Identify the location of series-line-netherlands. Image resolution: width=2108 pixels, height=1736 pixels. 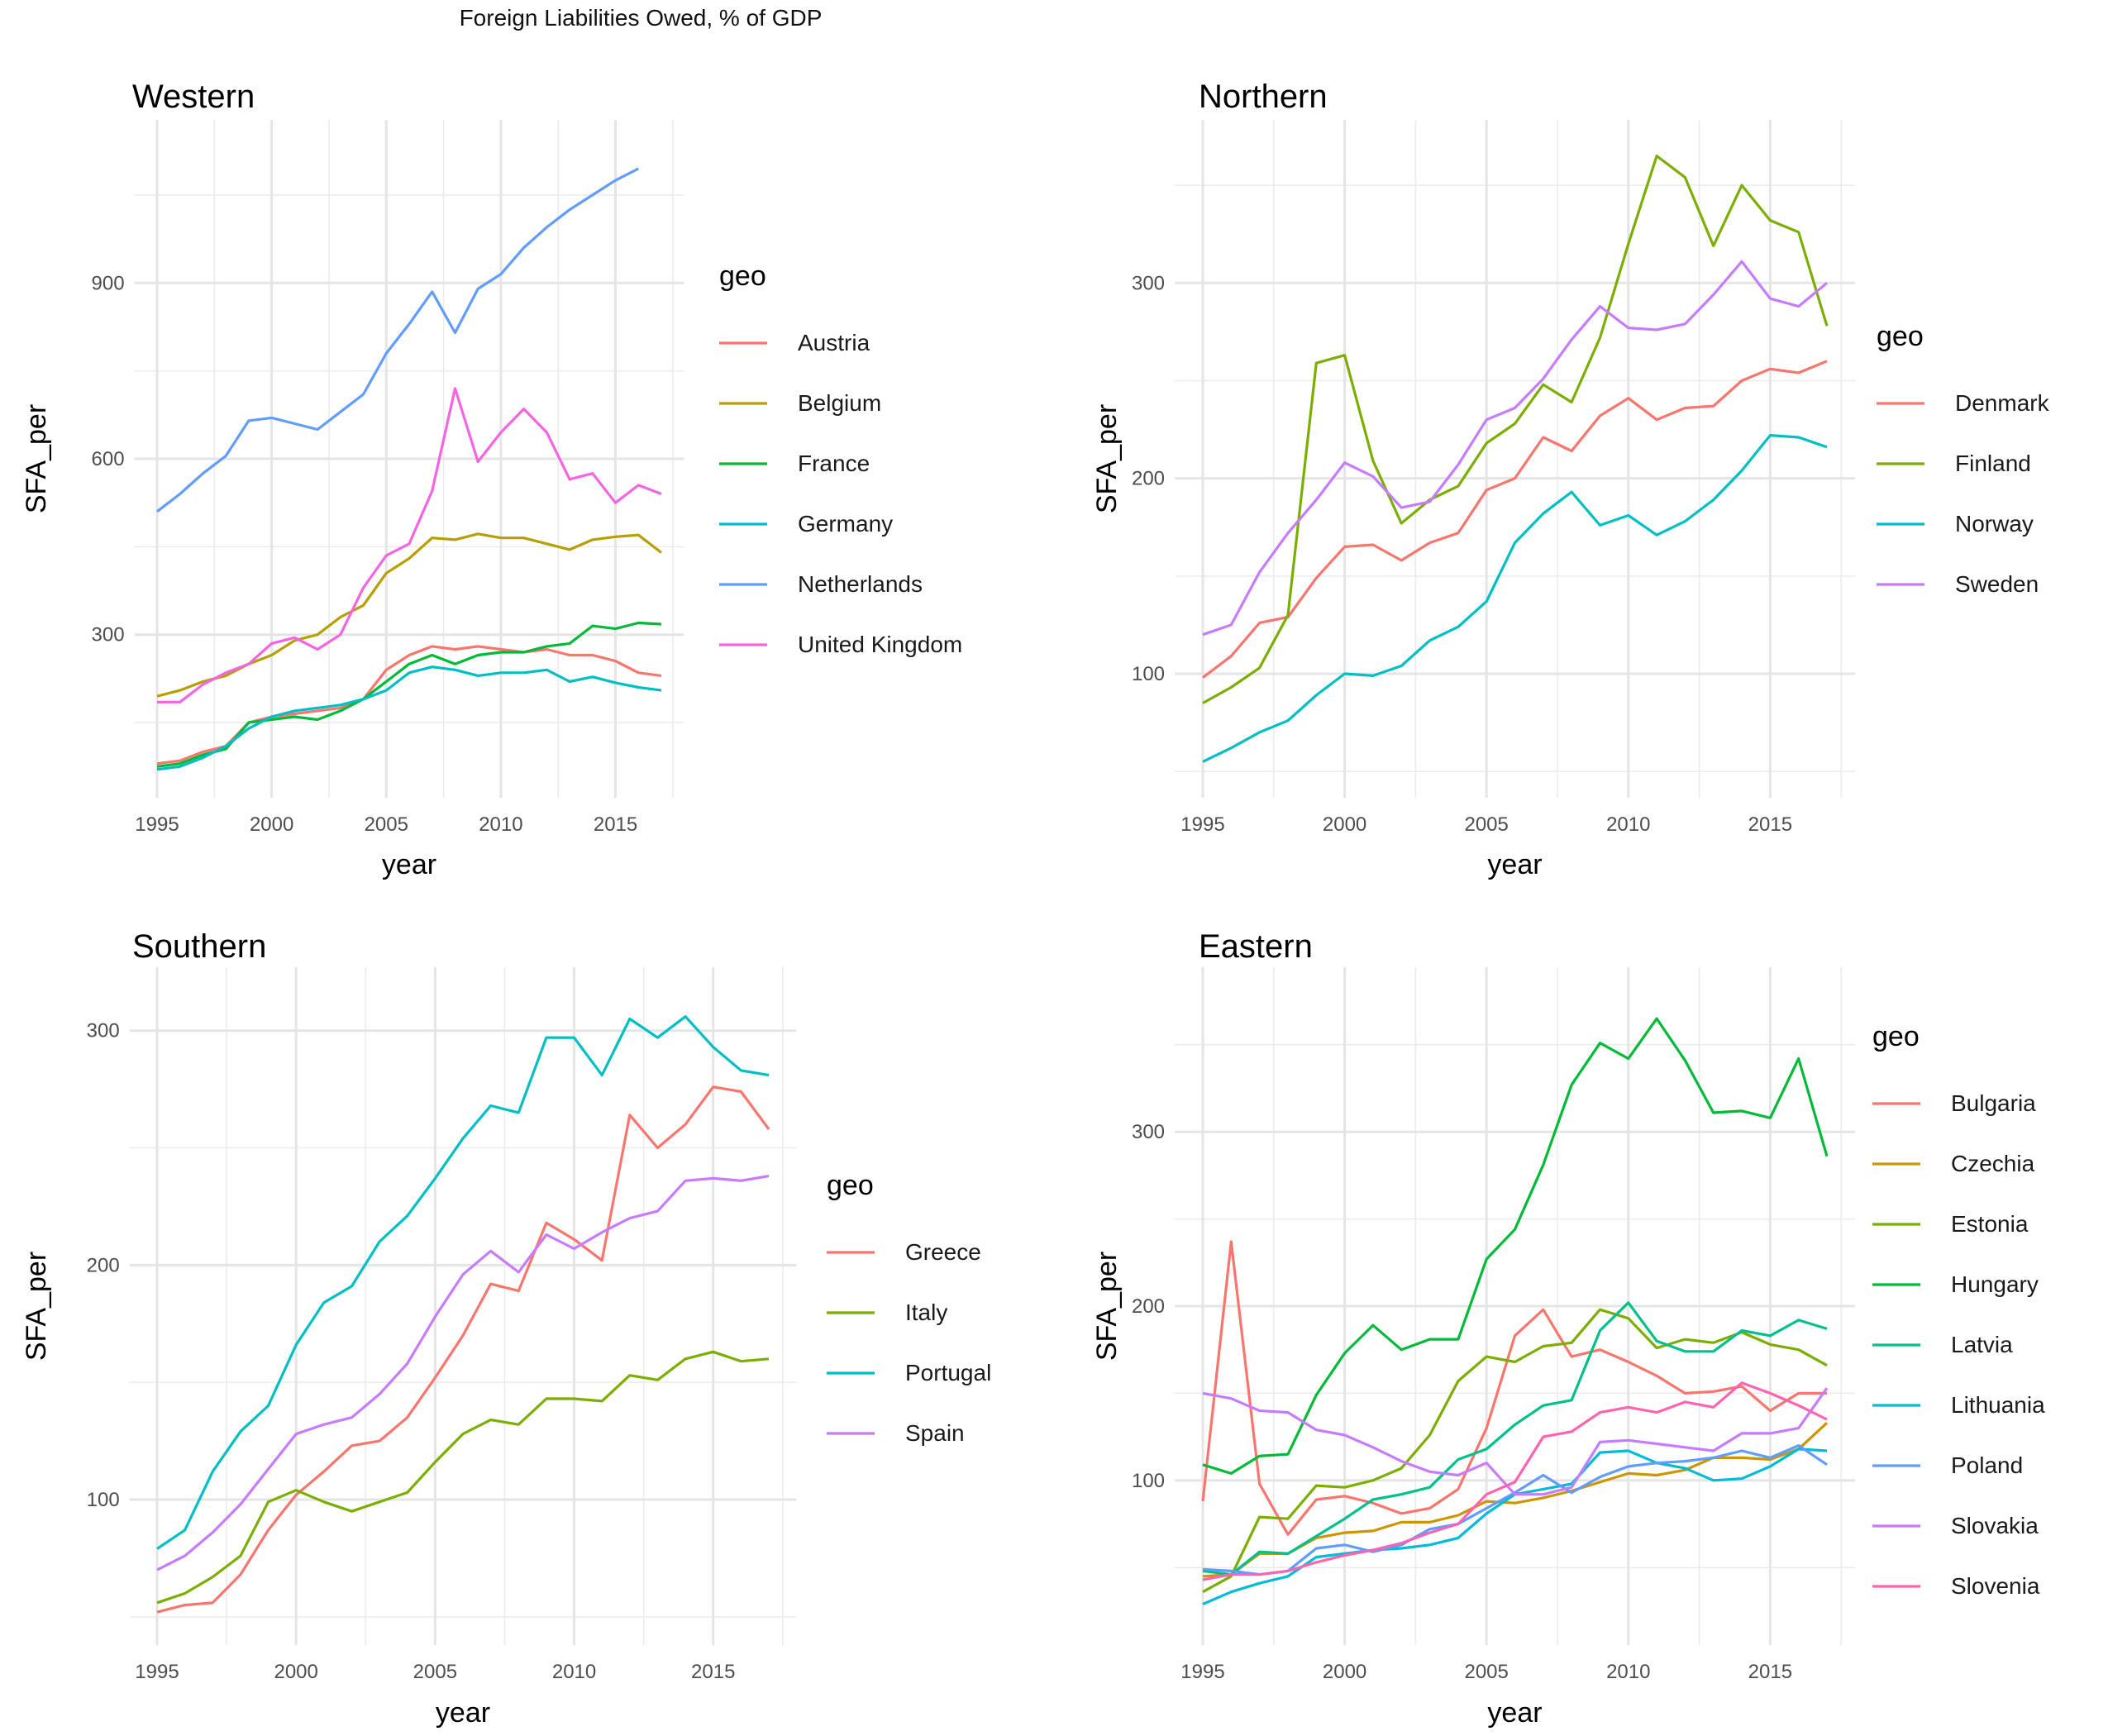
(398, 340).